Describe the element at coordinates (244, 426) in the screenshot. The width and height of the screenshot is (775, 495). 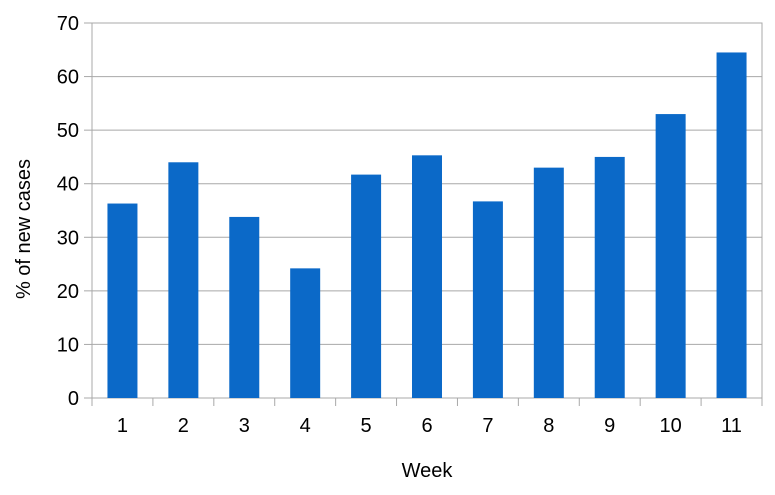
I see `x-tick-label: 3` at that location.